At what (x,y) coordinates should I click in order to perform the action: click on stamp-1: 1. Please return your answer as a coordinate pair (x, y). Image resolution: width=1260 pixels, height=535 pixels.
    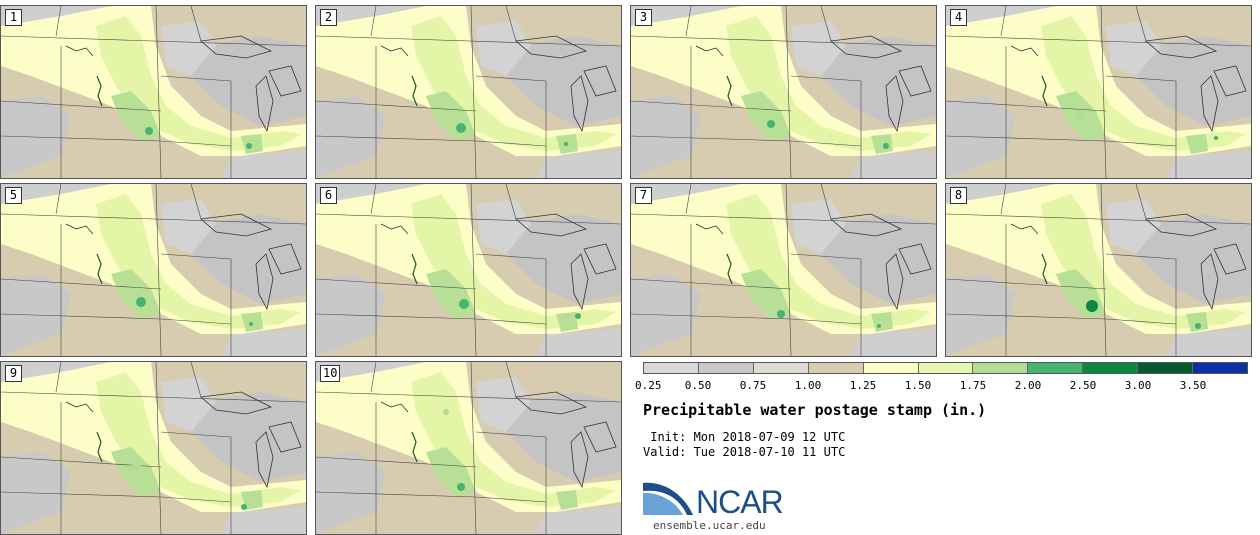
    Looking at the image, I should click on (153, 92).